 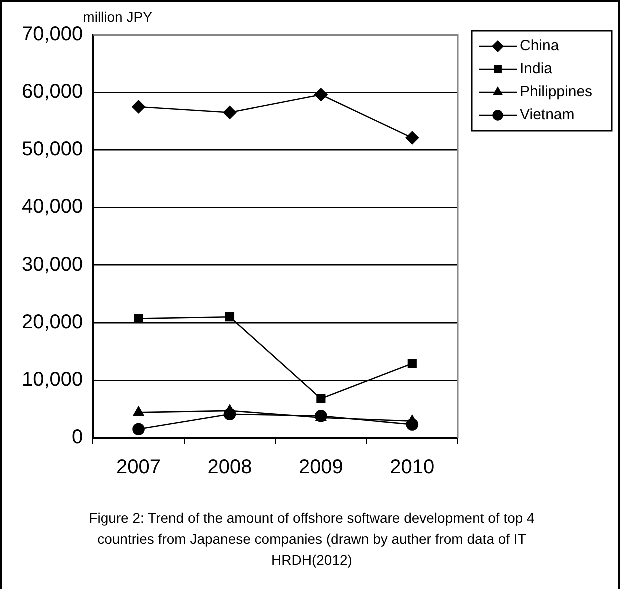 I want to click on caption: Figure 2: Trend of the amount of offshore software development of top 4 countries from Japanese companies (drawn by auther from data of IT HRDH(2012), so click(x=312, y=539).